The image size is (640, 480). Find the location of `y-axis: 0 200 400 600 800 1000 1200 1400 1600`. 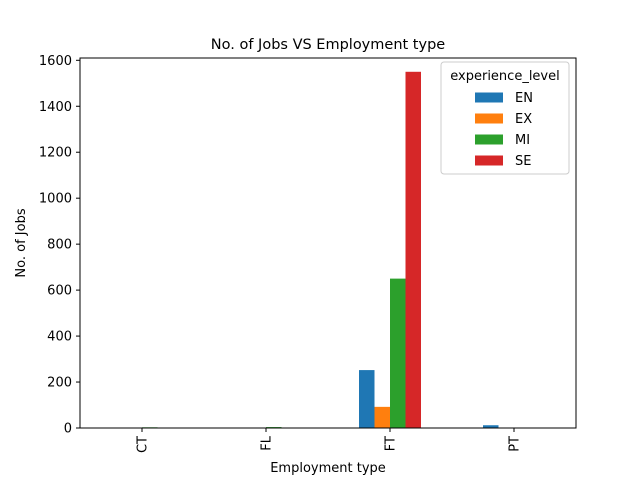

y-axis: 0 200 400 600 800 1000 1200 1400 1600 is located at coordinates (59, 245).